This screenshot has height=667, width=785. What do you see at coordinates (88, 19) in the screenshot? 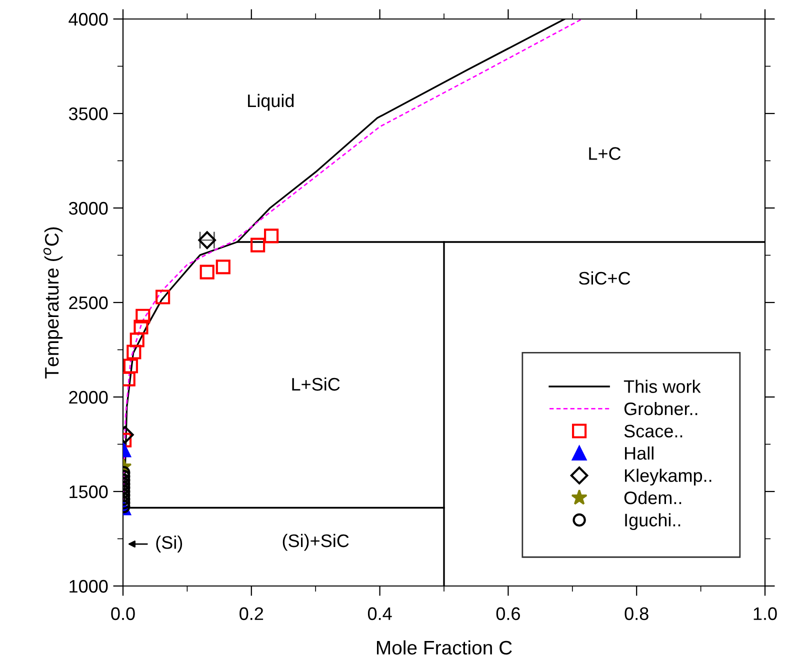
I see `y-tick-label: 4000` at bounding box center [88, 19].